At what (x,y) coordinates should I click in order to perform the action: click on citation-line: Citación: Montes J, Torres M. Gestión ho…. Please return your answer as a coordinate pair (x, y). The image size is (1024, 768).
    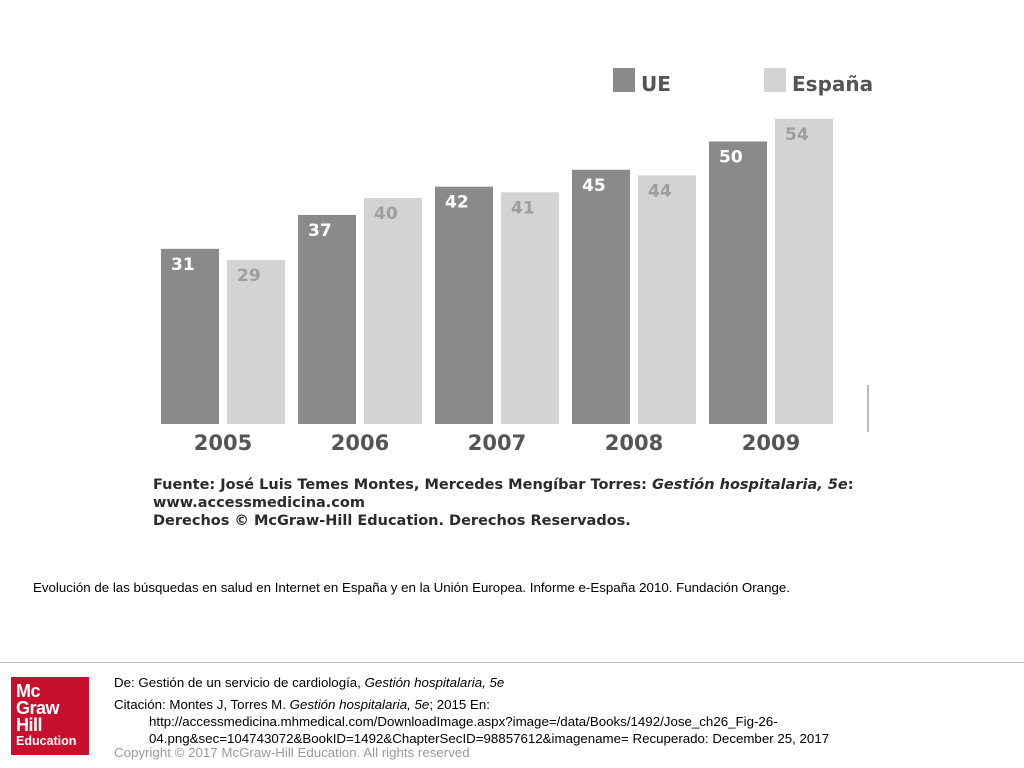
    Looking at the image, I should click on (559, 704).